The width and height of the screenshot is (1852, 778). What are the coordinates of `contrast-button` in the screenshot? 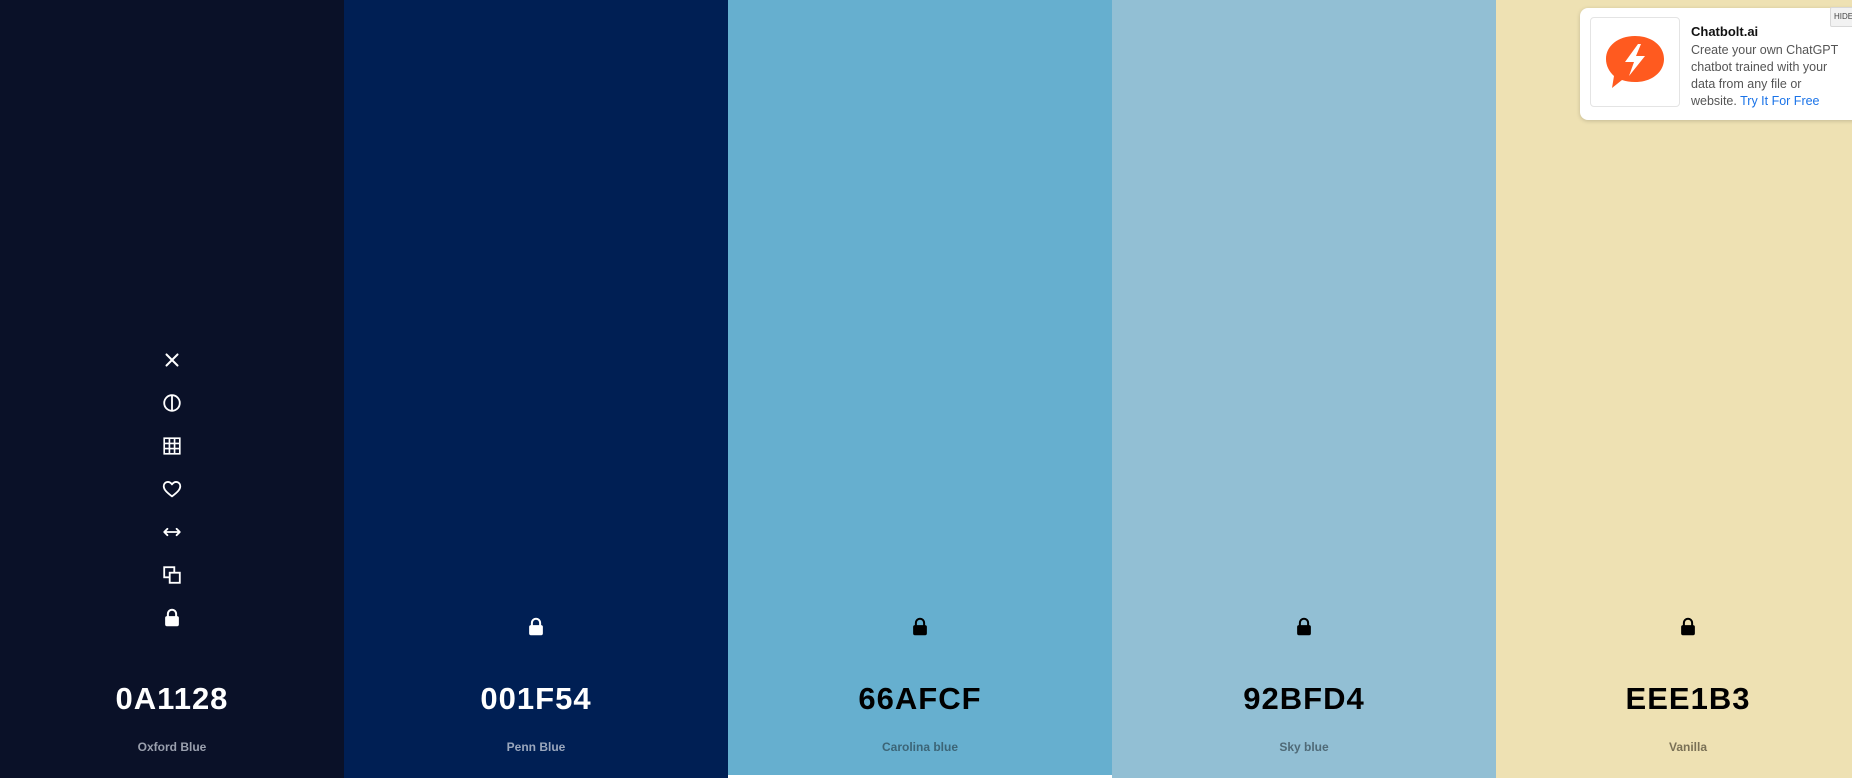 It's located at (172, 403).